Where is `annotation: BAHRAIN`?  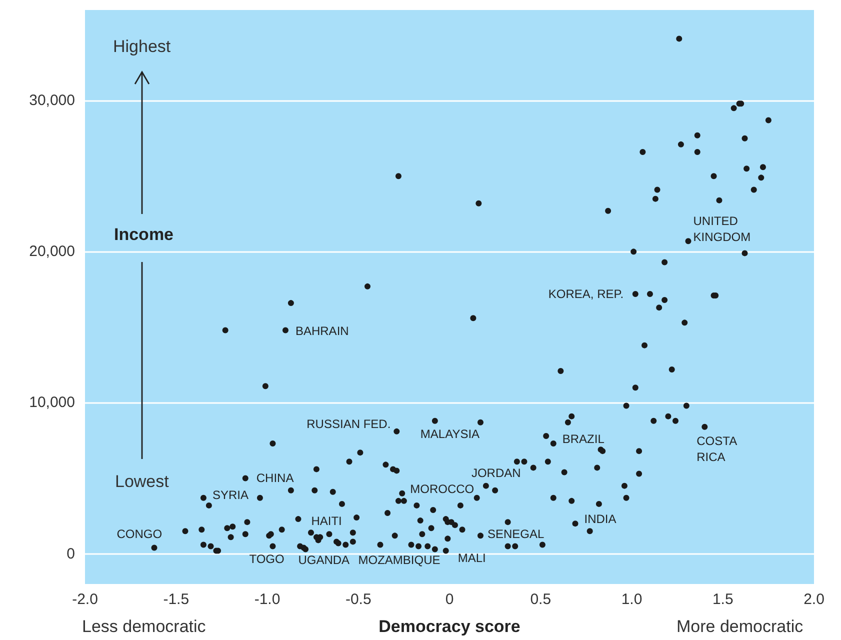 annotation: BAHRAIN is located at coordinates (322, 331).